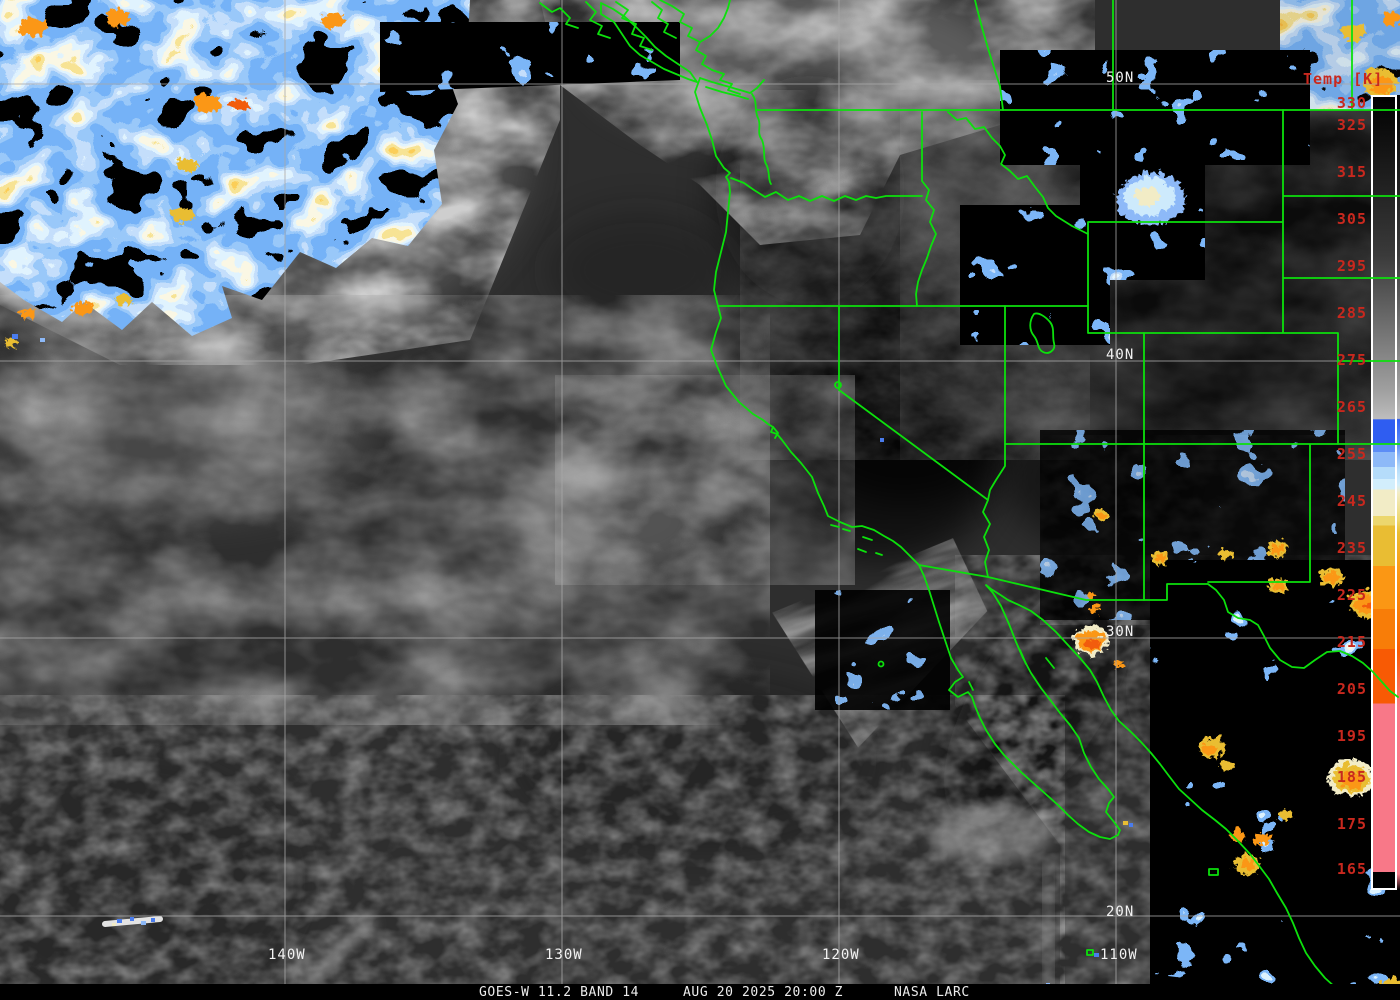 Image resolution: width=1400 pixels, height=1000 pixels. I want to click on colorbar-tick-265: 265, so click(1351, 407).